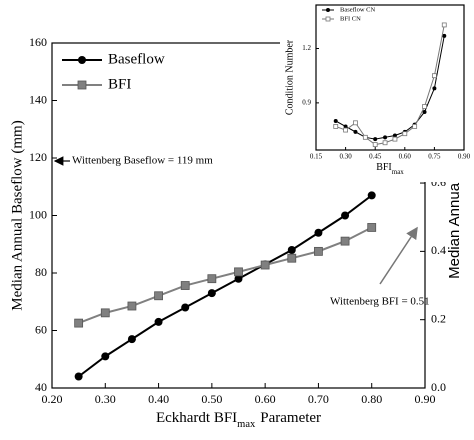  Describe the element at coordinates (358, 9) in the screenshot. I see `legend-label: Baseflow CN` at that location.